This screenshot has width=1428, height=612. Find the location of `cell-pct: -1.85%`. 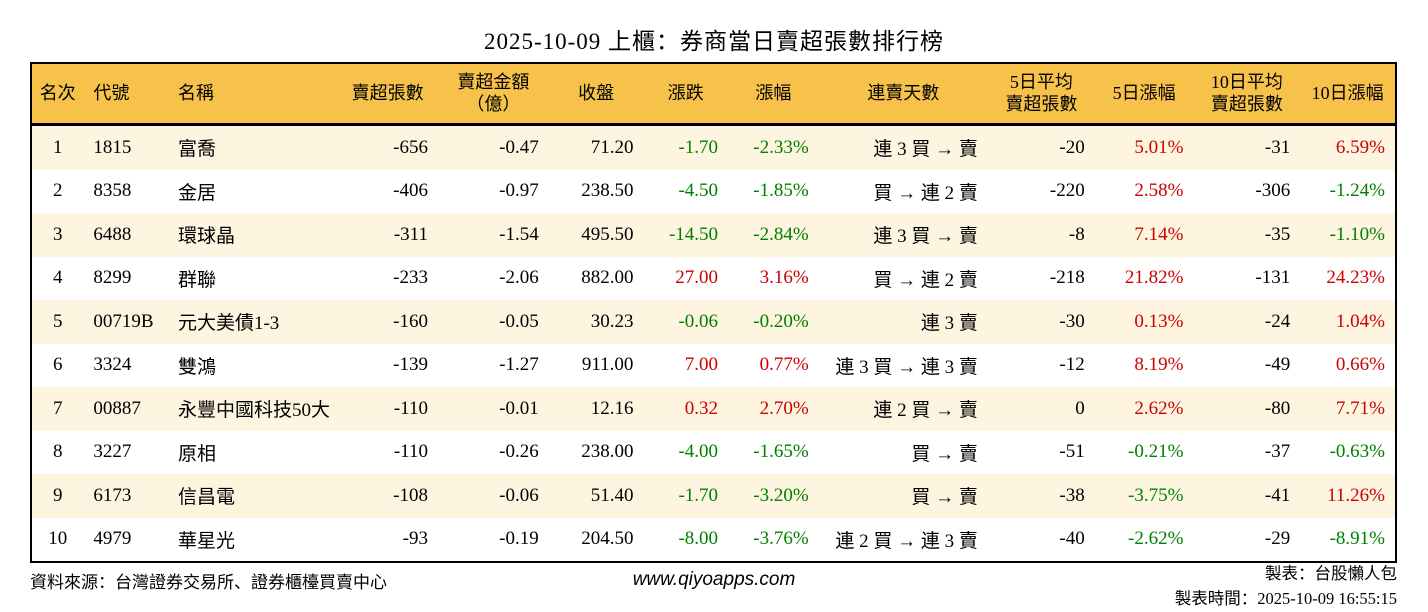

cell-pct: -1.85% is located at coordinates (781, 191).